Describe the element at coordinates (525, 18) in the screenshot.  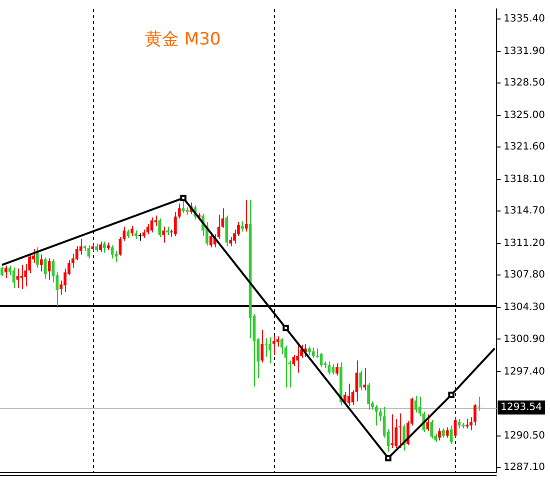
I see `y-tick-label: 1335.40` at that location.